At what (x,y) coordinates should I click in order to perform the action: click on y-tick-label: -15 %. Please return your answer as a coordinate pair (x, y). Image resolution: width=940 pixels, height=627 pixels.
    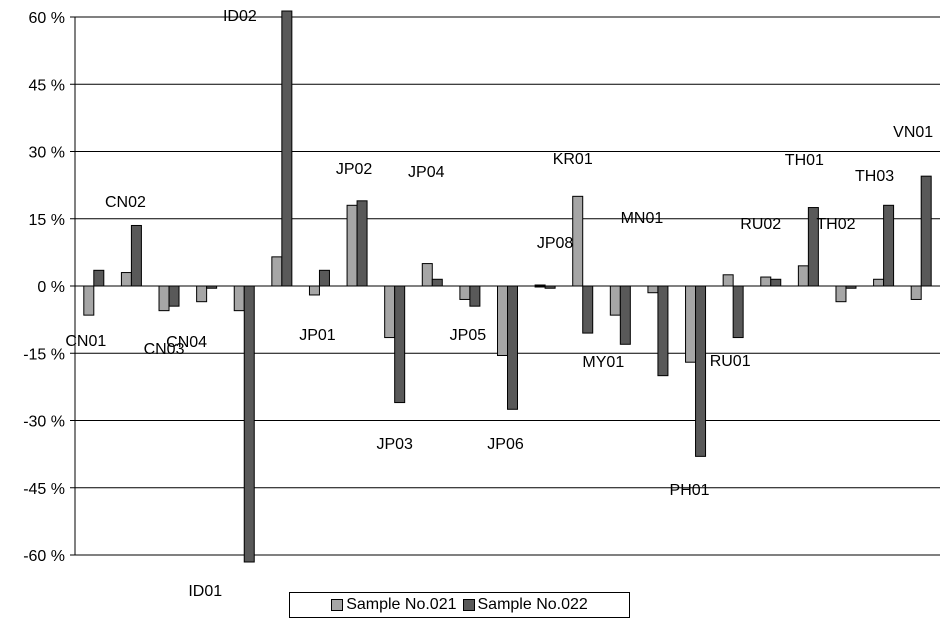
    Looking at the image, I should click on (44, 354).